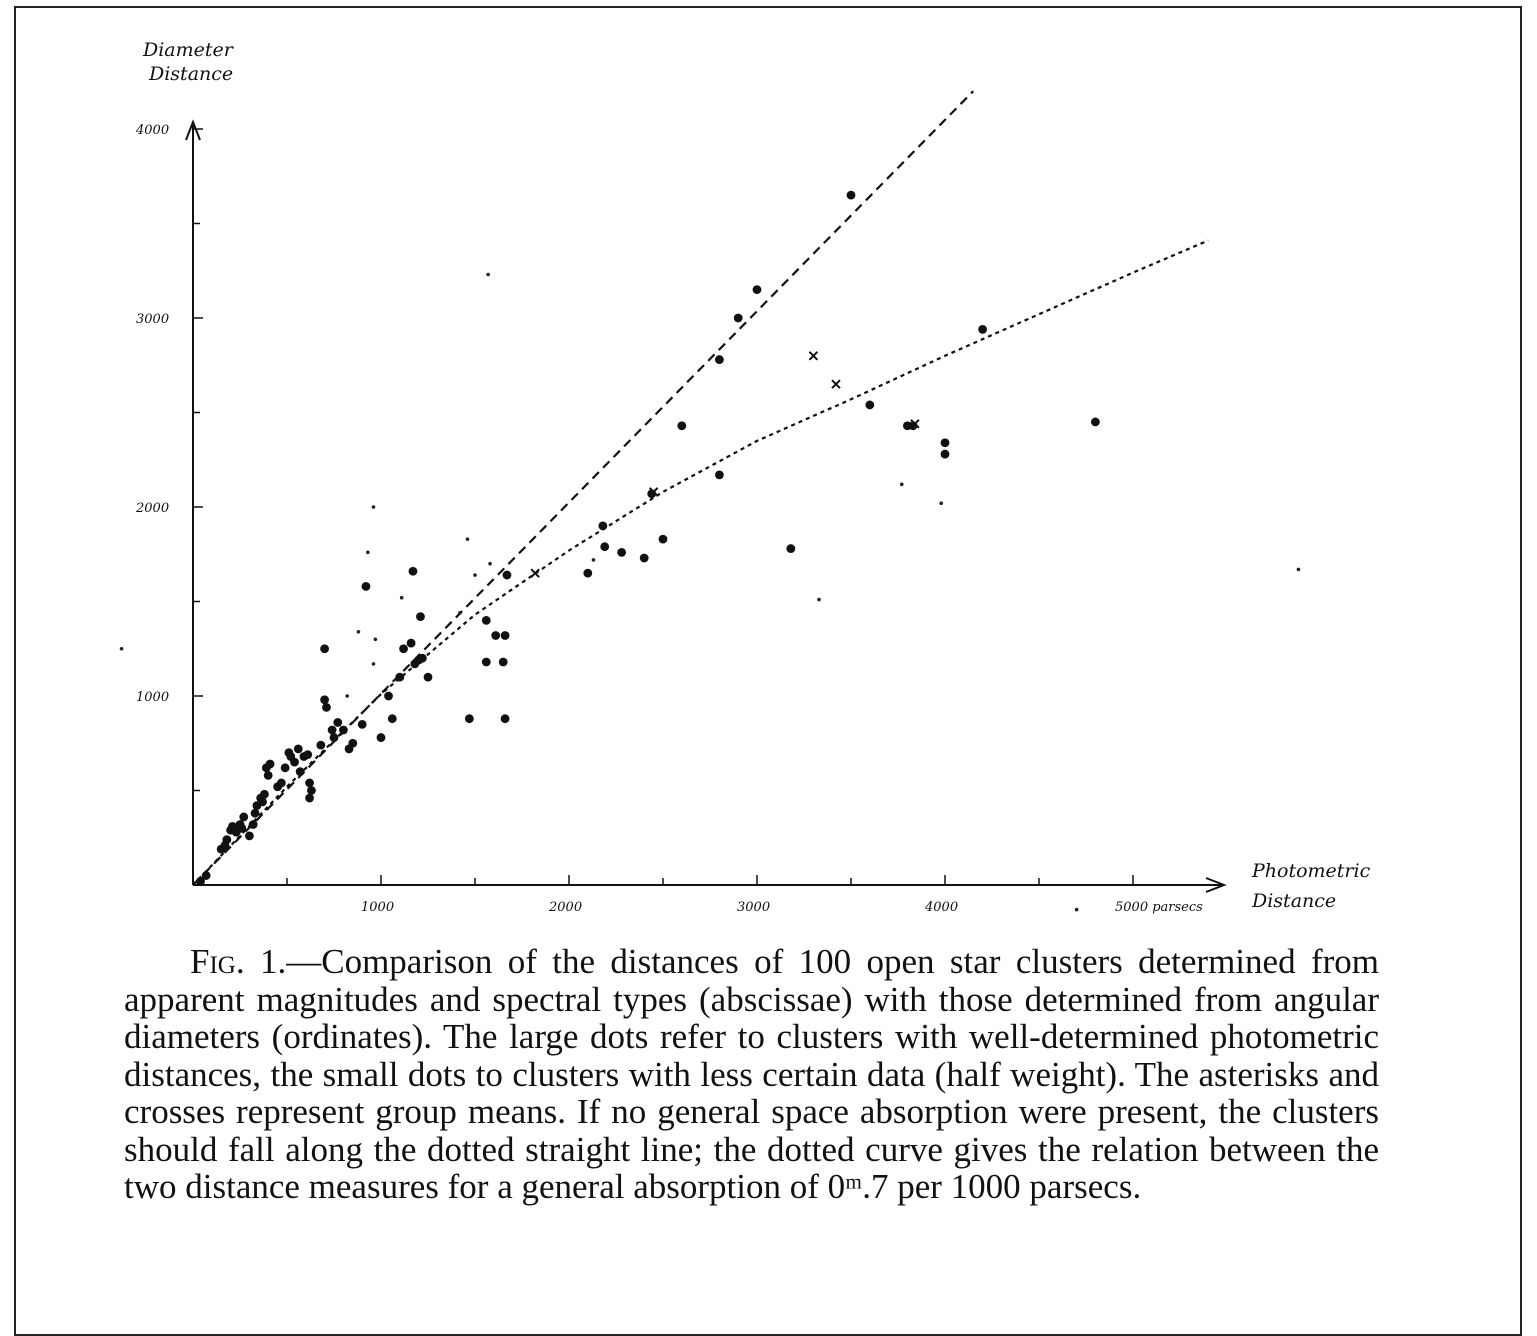  Describe the element at coordinates (152, 508) in the screenshot. I see `y-tick-label: 2000` at that location.